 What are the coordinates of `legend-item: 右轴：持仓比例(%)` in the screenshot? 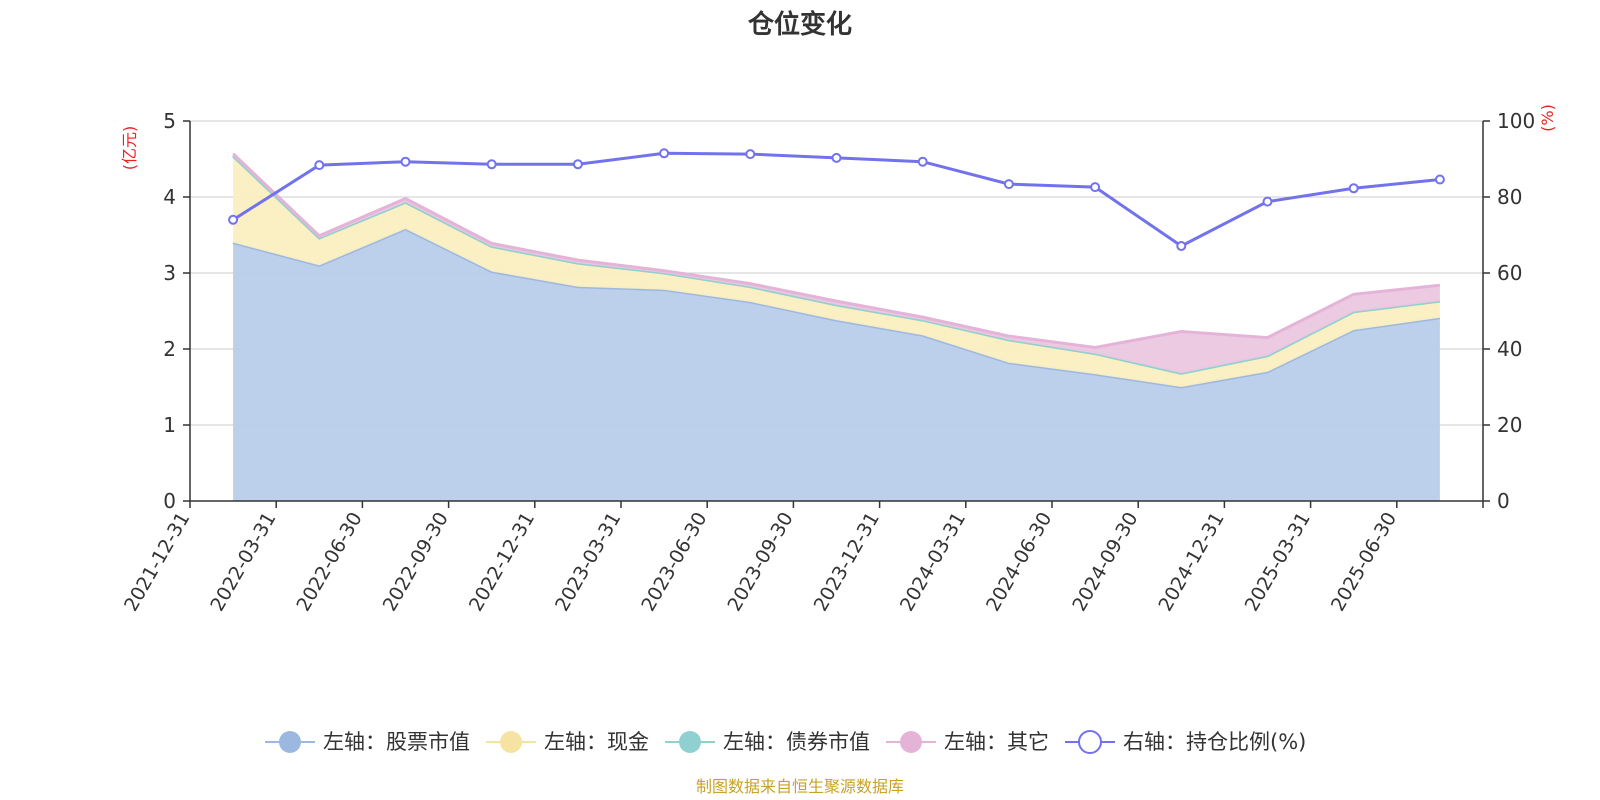 It's located at (1185, 742).